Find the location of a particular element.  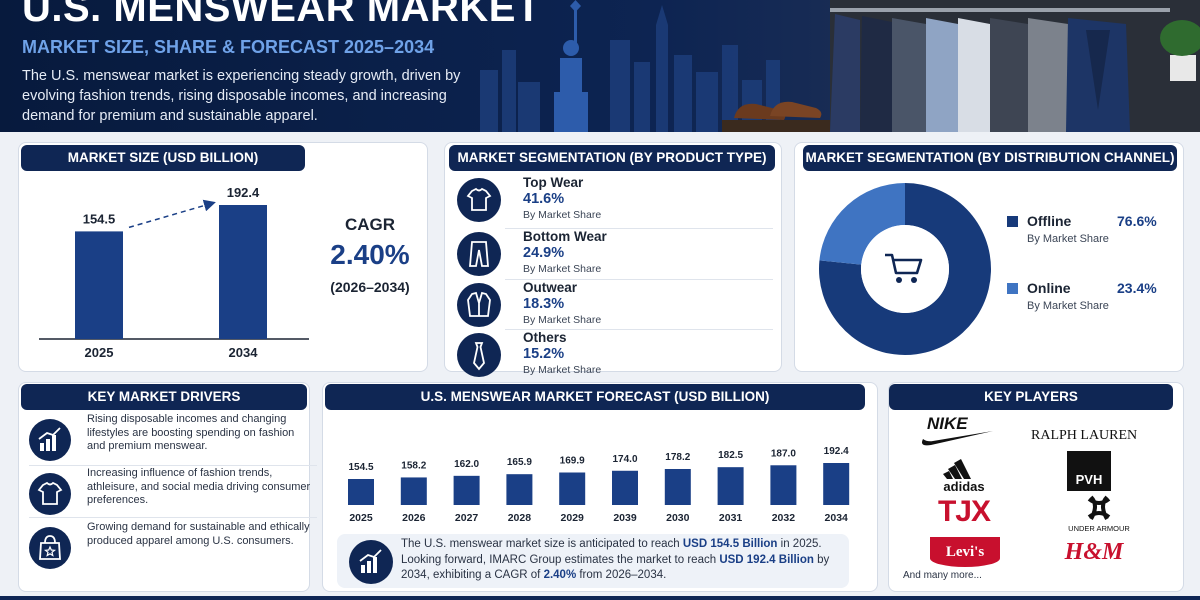

segment-name: Top Wear is located at coordinates (553, 182).